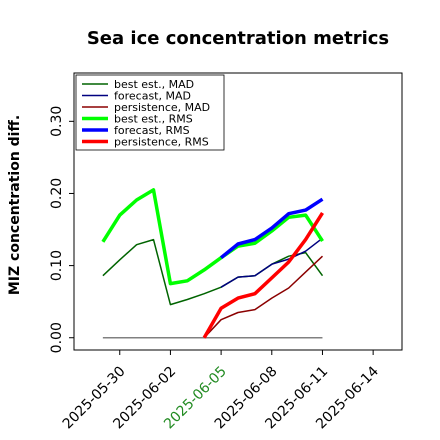 The height and width of the screenshot is (440, 440). What do you see at coordinates (152, 96) in the screenshot?
I see `legend-label: forecast, MAD` at bounding box center [152, 96].